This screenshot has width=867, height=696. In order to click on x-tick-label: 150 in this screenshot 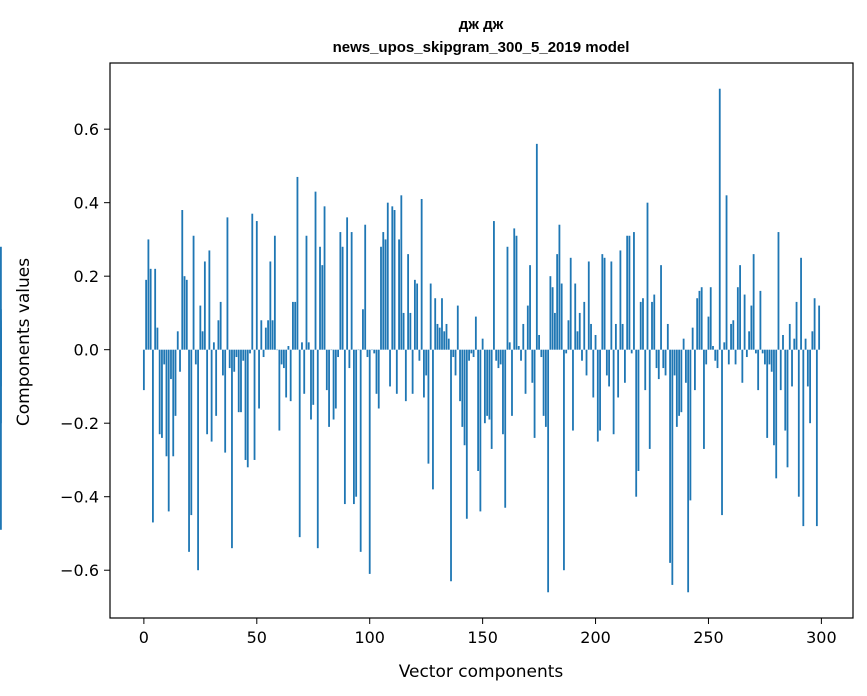, I will do `click(482, 637)`.